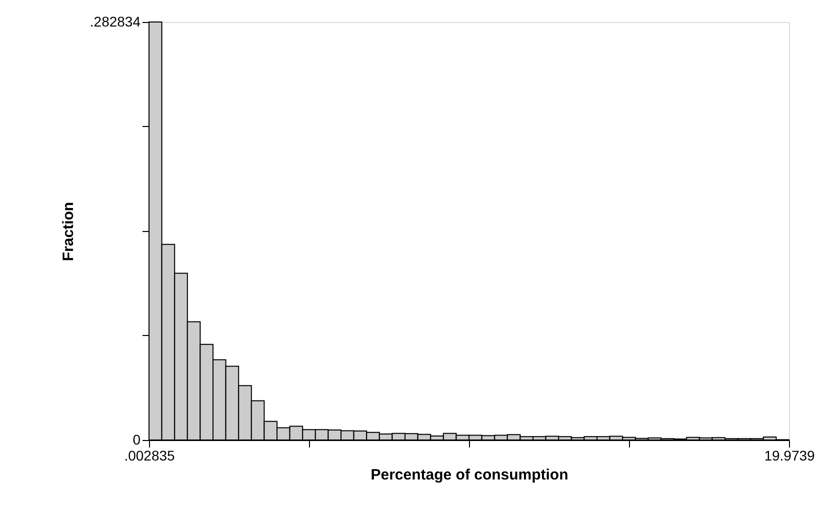 Image resolution: width=819 pixels, height=506 pixels. What do you see at coordinates (790, 456) in the screenshot?
I see `x-tick-label: 19.9739` at bounding box center [790, 456].